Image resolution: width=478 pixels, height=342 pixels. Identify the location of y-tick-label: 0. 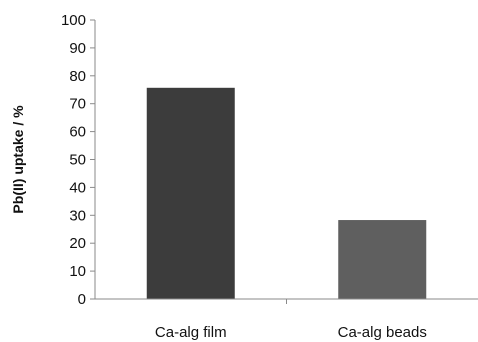
(82, 299).